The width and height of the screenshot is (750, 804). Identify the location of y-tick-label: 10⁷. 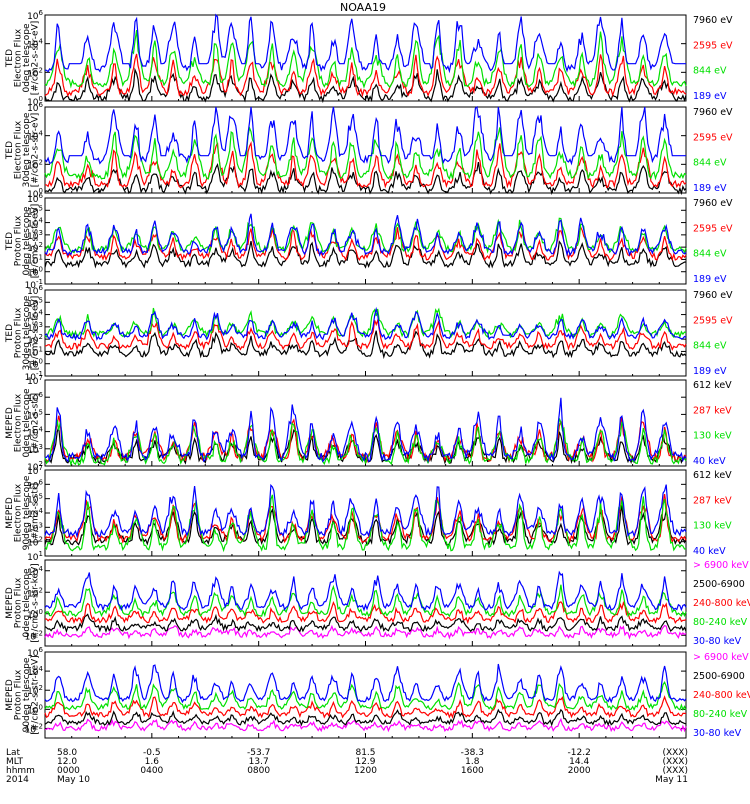
(35, 380).